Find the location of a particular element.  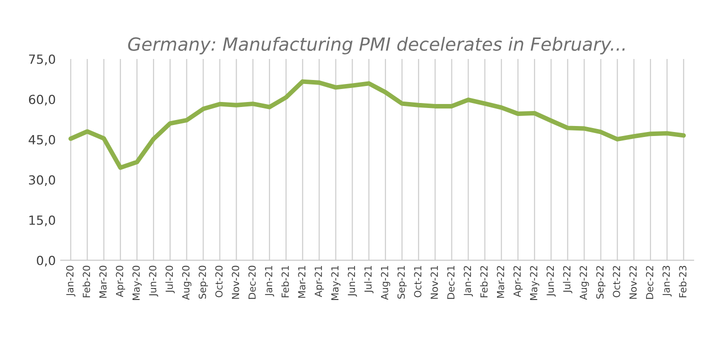

x-tick-label: Aug-22 is located at coordinates (584, 283).